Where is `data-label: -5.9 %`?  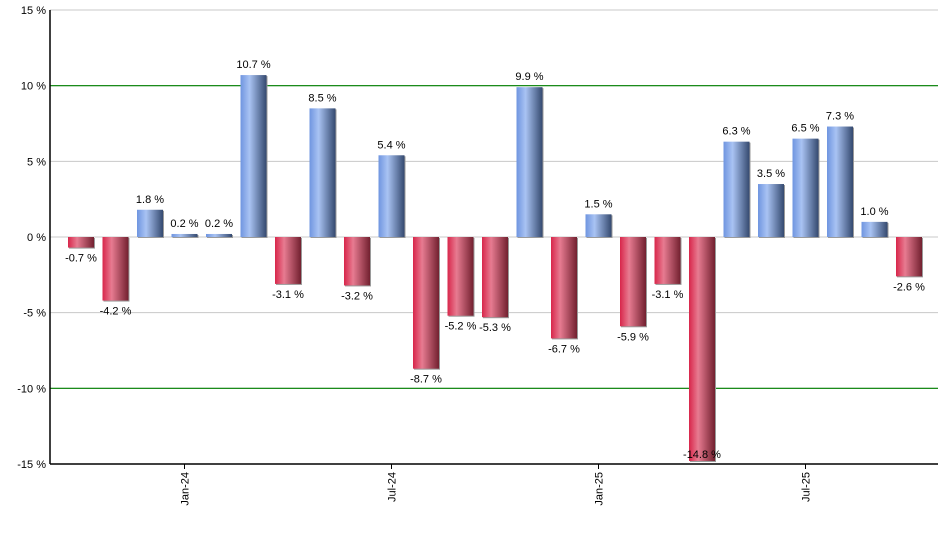
data-label: -5.9 % is located at coordinates (633, 337).